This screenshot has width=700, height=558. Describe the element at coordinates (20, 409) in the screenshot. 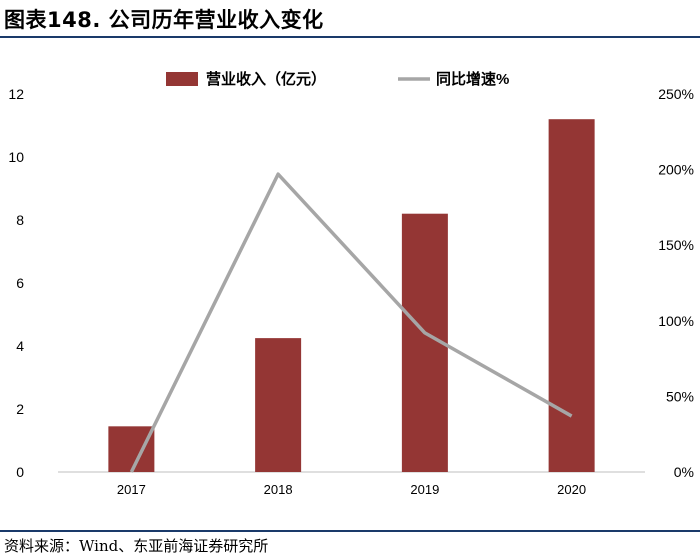

I see `y-left-tick-label: 2` at that location.